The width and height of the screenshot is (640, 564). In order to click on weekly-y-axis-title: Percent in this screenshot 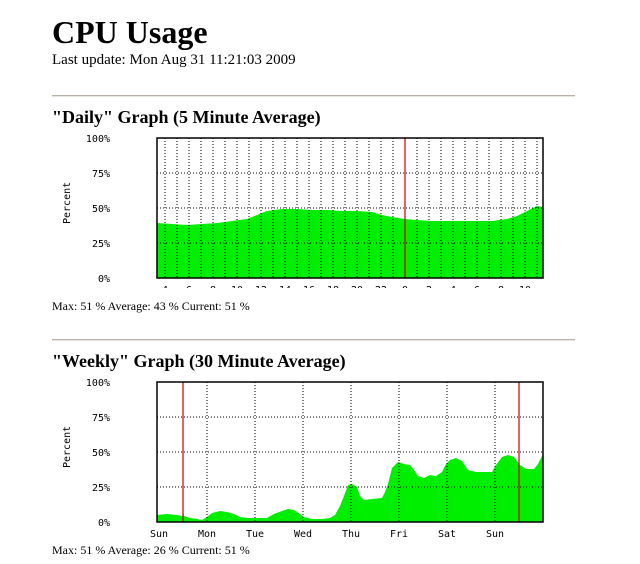, I will do `click(67, 447)`.